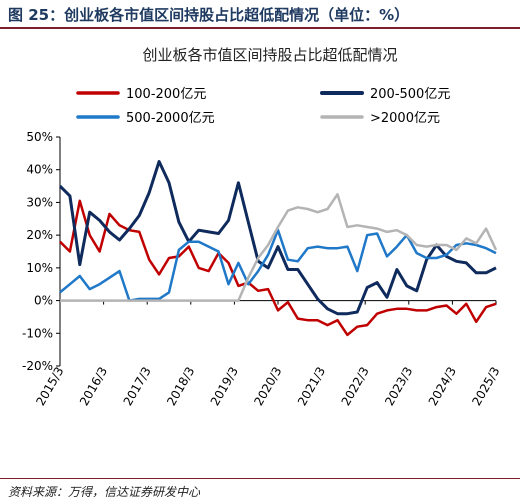 The image size is (520, 504). What do you see at coordinates (405, 118) in the screenshot?
I see `legend-label: >2000亿元` at bounding box center [405, 118].